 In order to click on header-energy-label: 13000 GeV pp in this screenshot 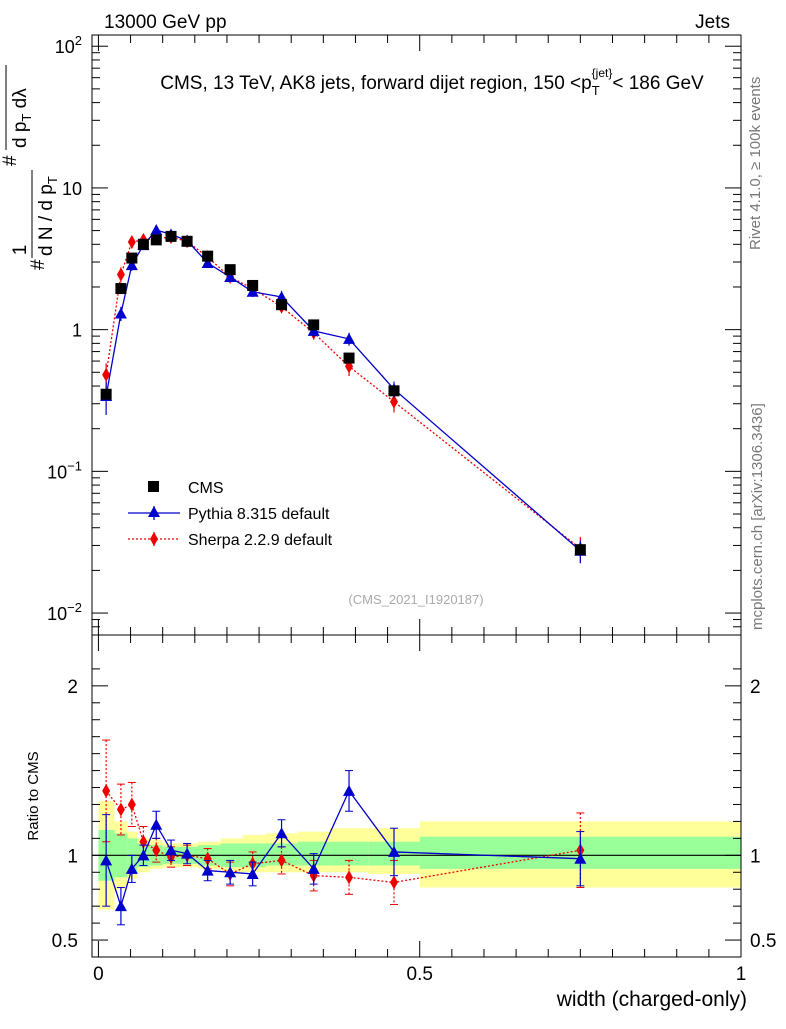, I will do `click(165, 22)`.